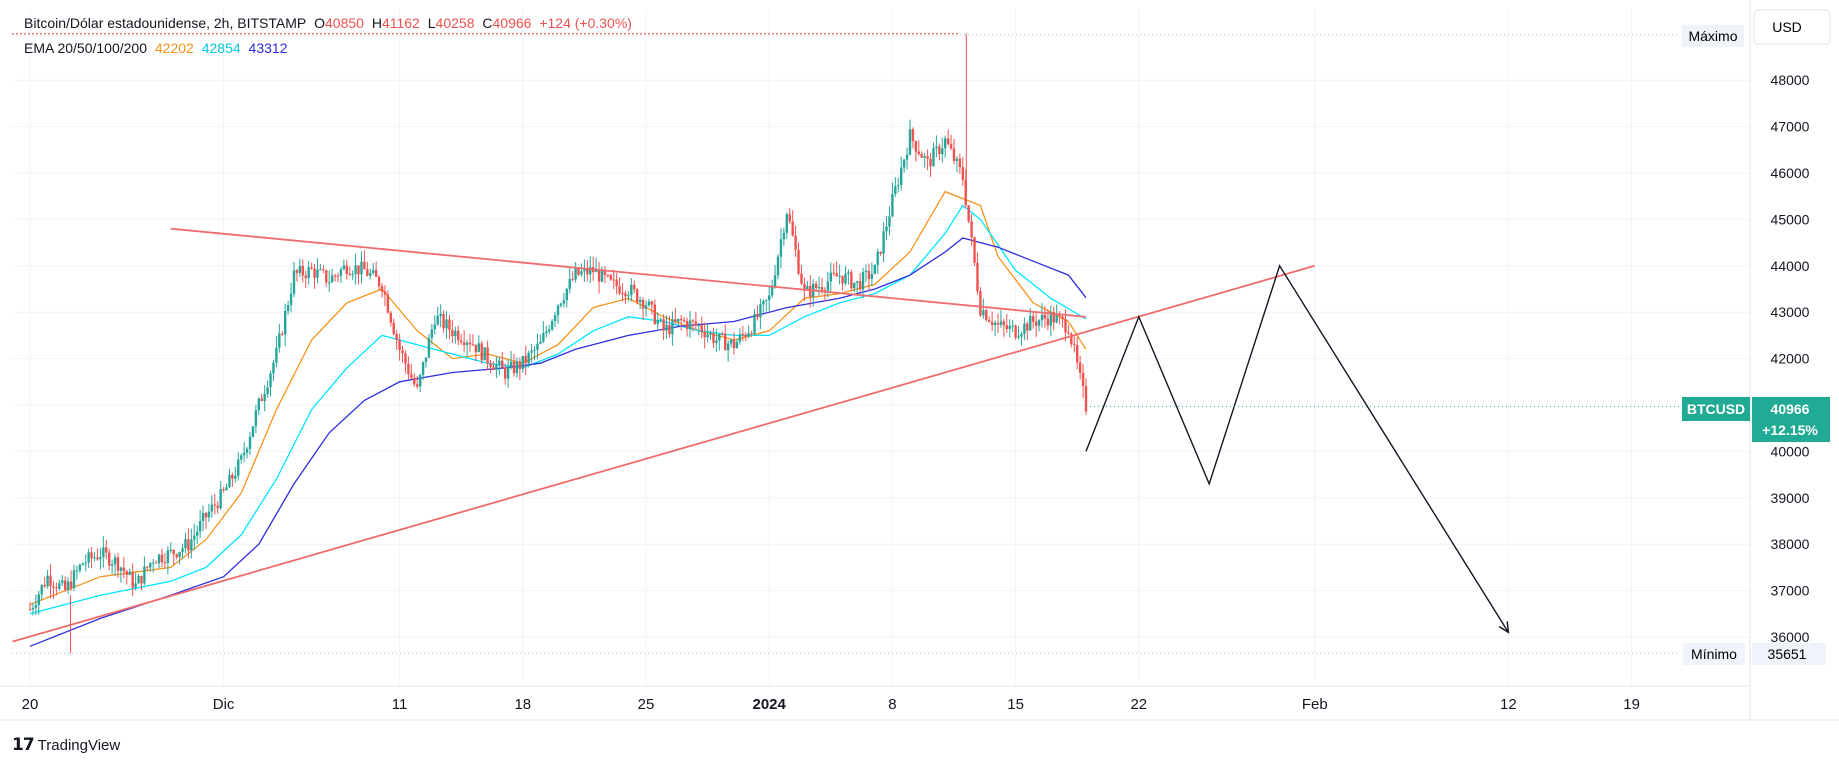  Describe the element at coordinates (30, 704) in the screenshot. I see `x-tick-label: 20` at that location.